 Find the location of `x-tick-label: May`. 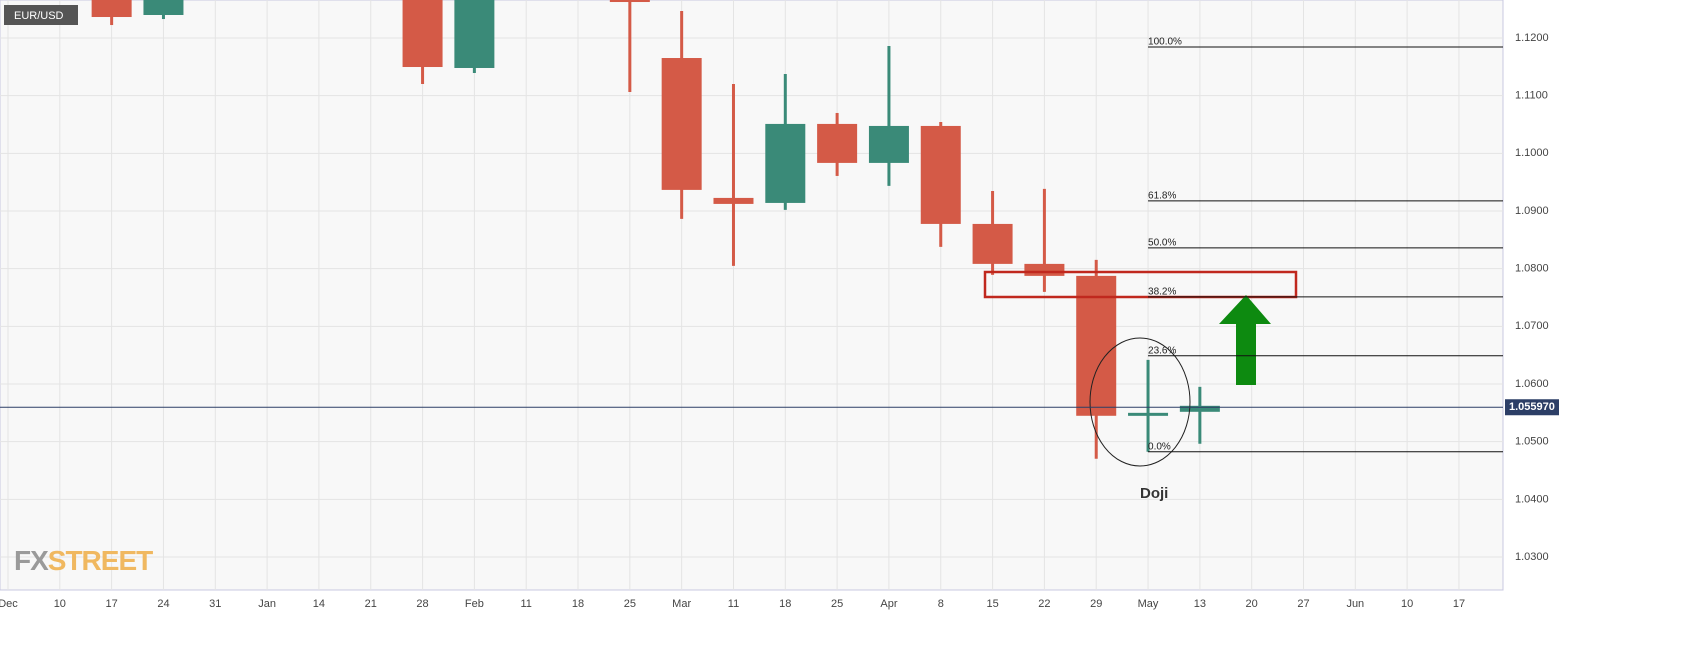

x-tick-label: May is located at coordinates (1148, 604).